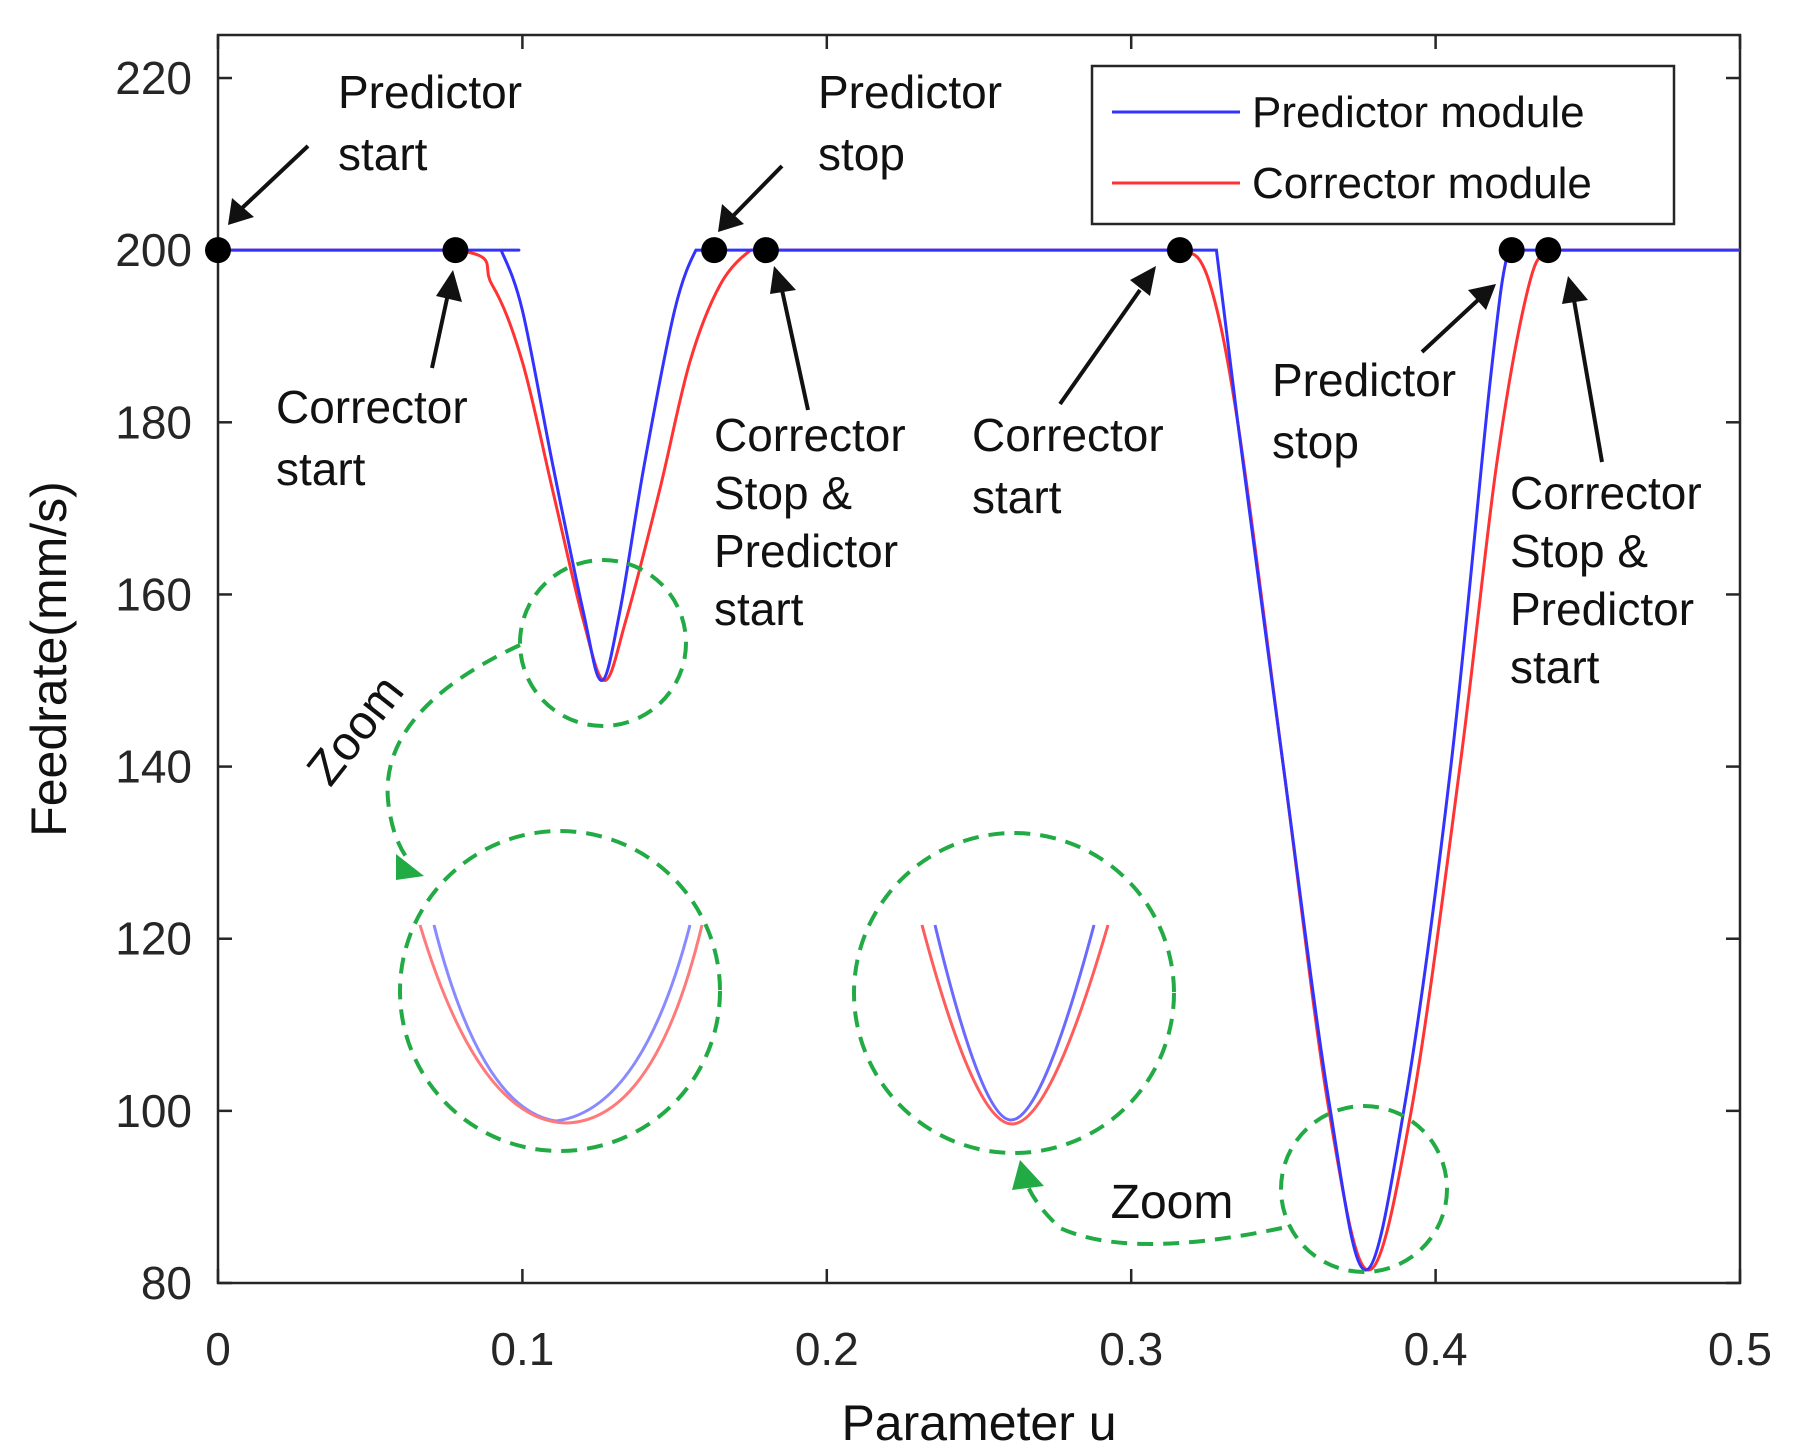  I want to click on arrow-predictor-start, so click(274, 178).